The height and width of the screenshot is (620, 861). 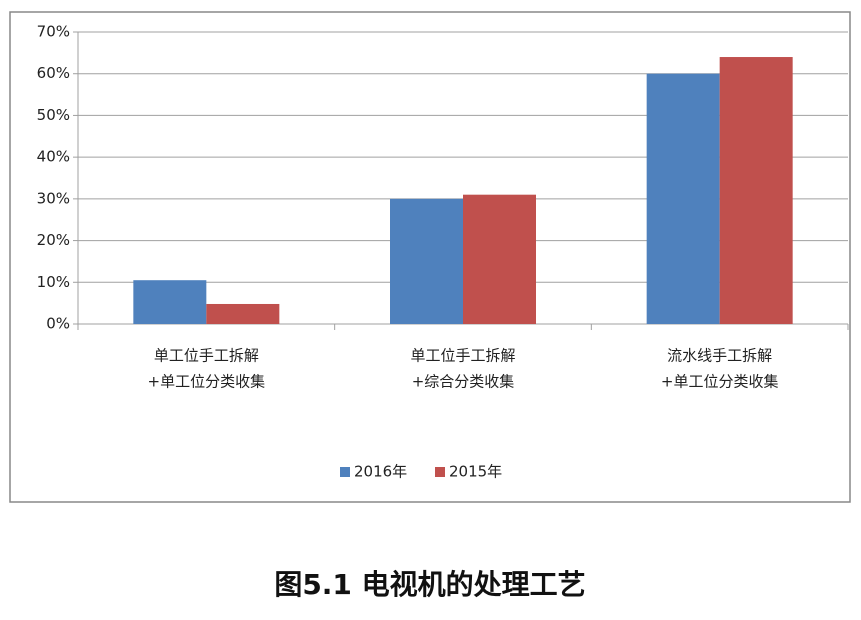 I want to click on legend-label: 2016年, so click(x=380, y=472).